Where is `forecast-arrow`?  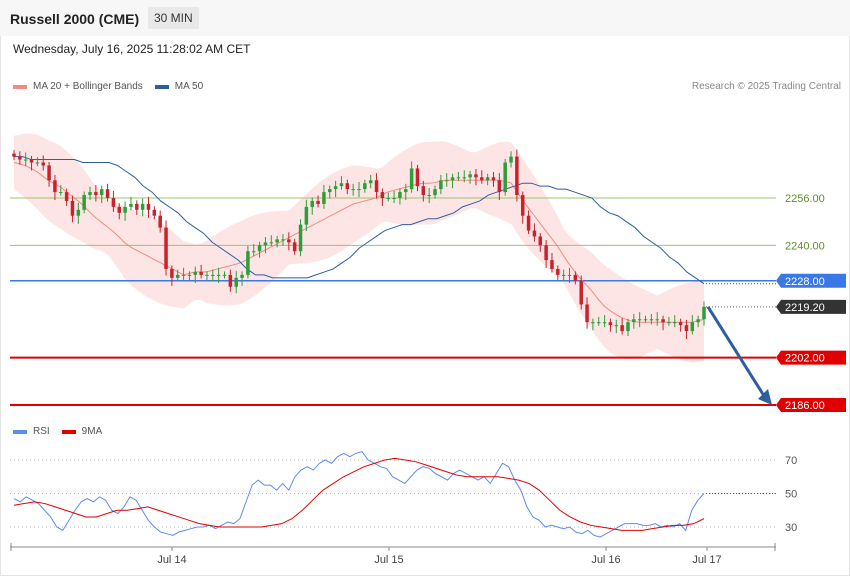 forecast-arrow is located at coordinates (739, 355).